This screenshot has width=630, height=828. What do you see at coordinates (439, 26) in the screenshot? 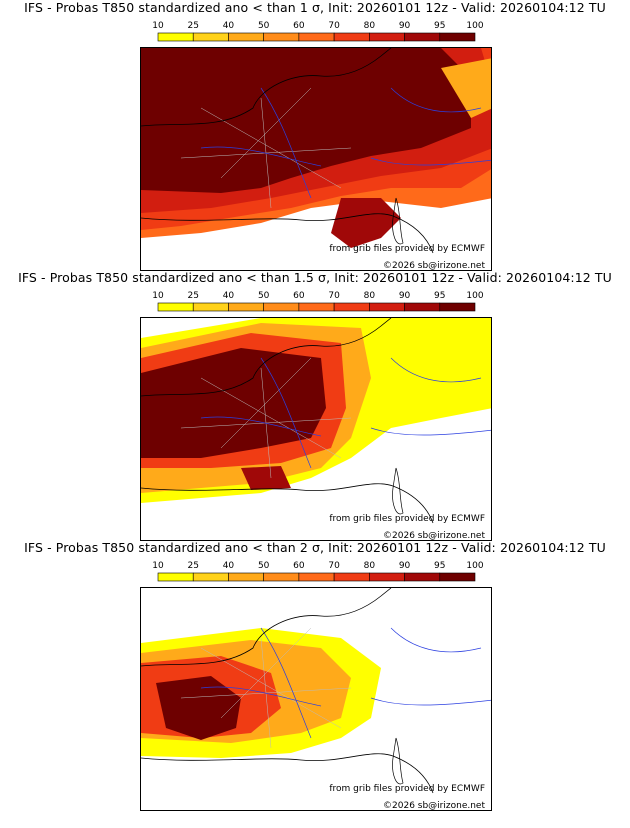
I see `colorbar-tick-label: 95` at bounding box center [439, 26].